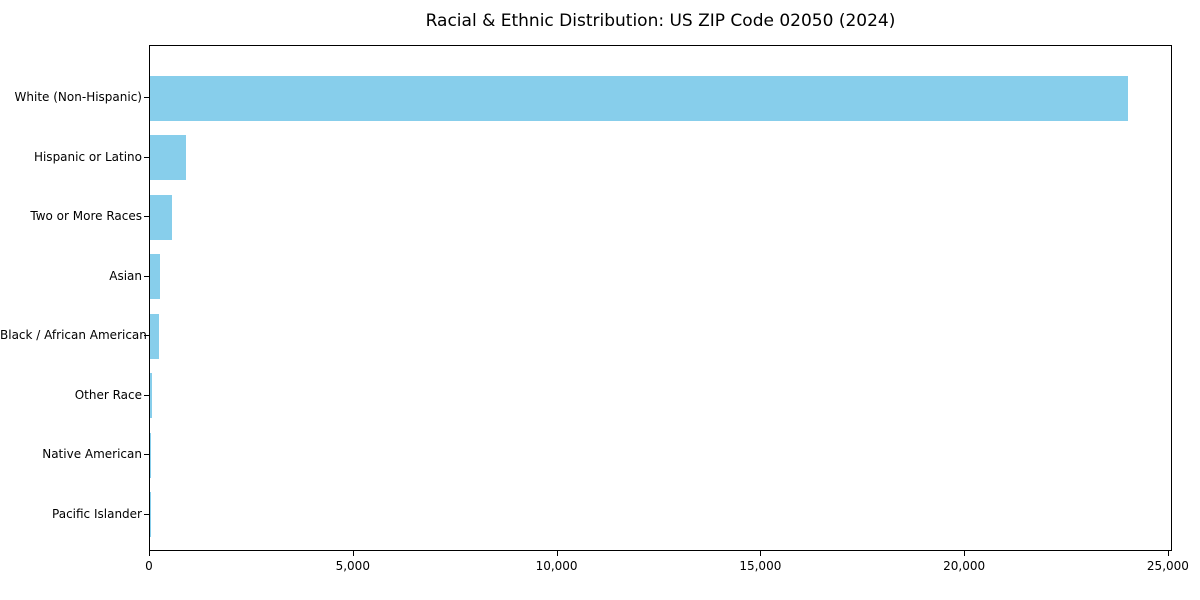  Describe the element at coordinates (146, 514) in the screenshot. I see `y-tick-pacific-islander` at that location.